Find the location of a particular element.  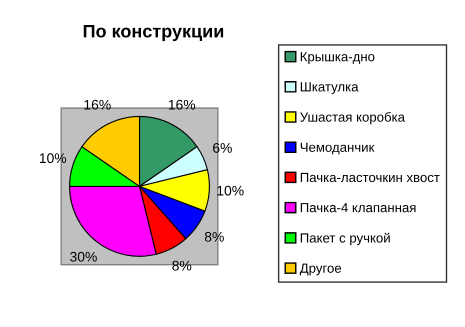

legend-label: Пачка-ласточкин хвост is located at coordinates (370, 177).